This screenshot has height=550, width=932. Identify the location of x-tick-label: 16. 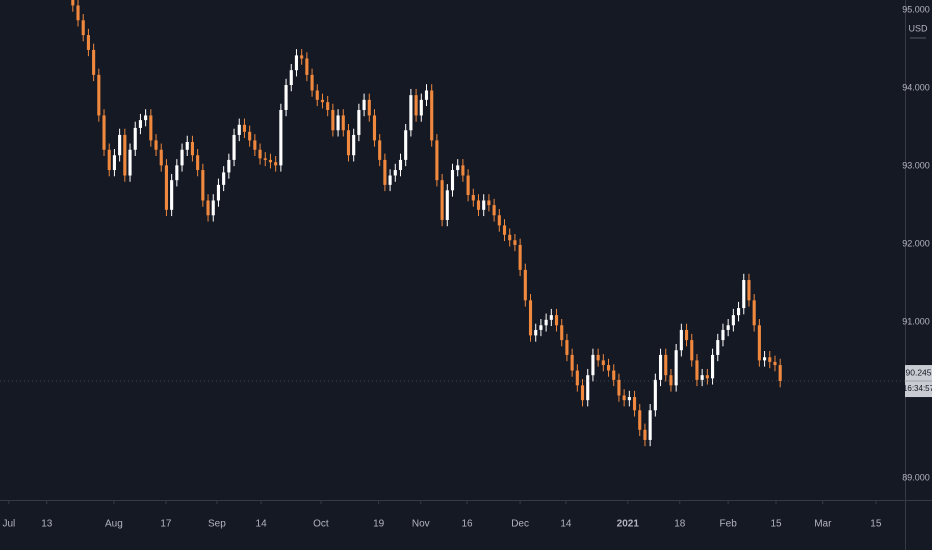
(468, 524).